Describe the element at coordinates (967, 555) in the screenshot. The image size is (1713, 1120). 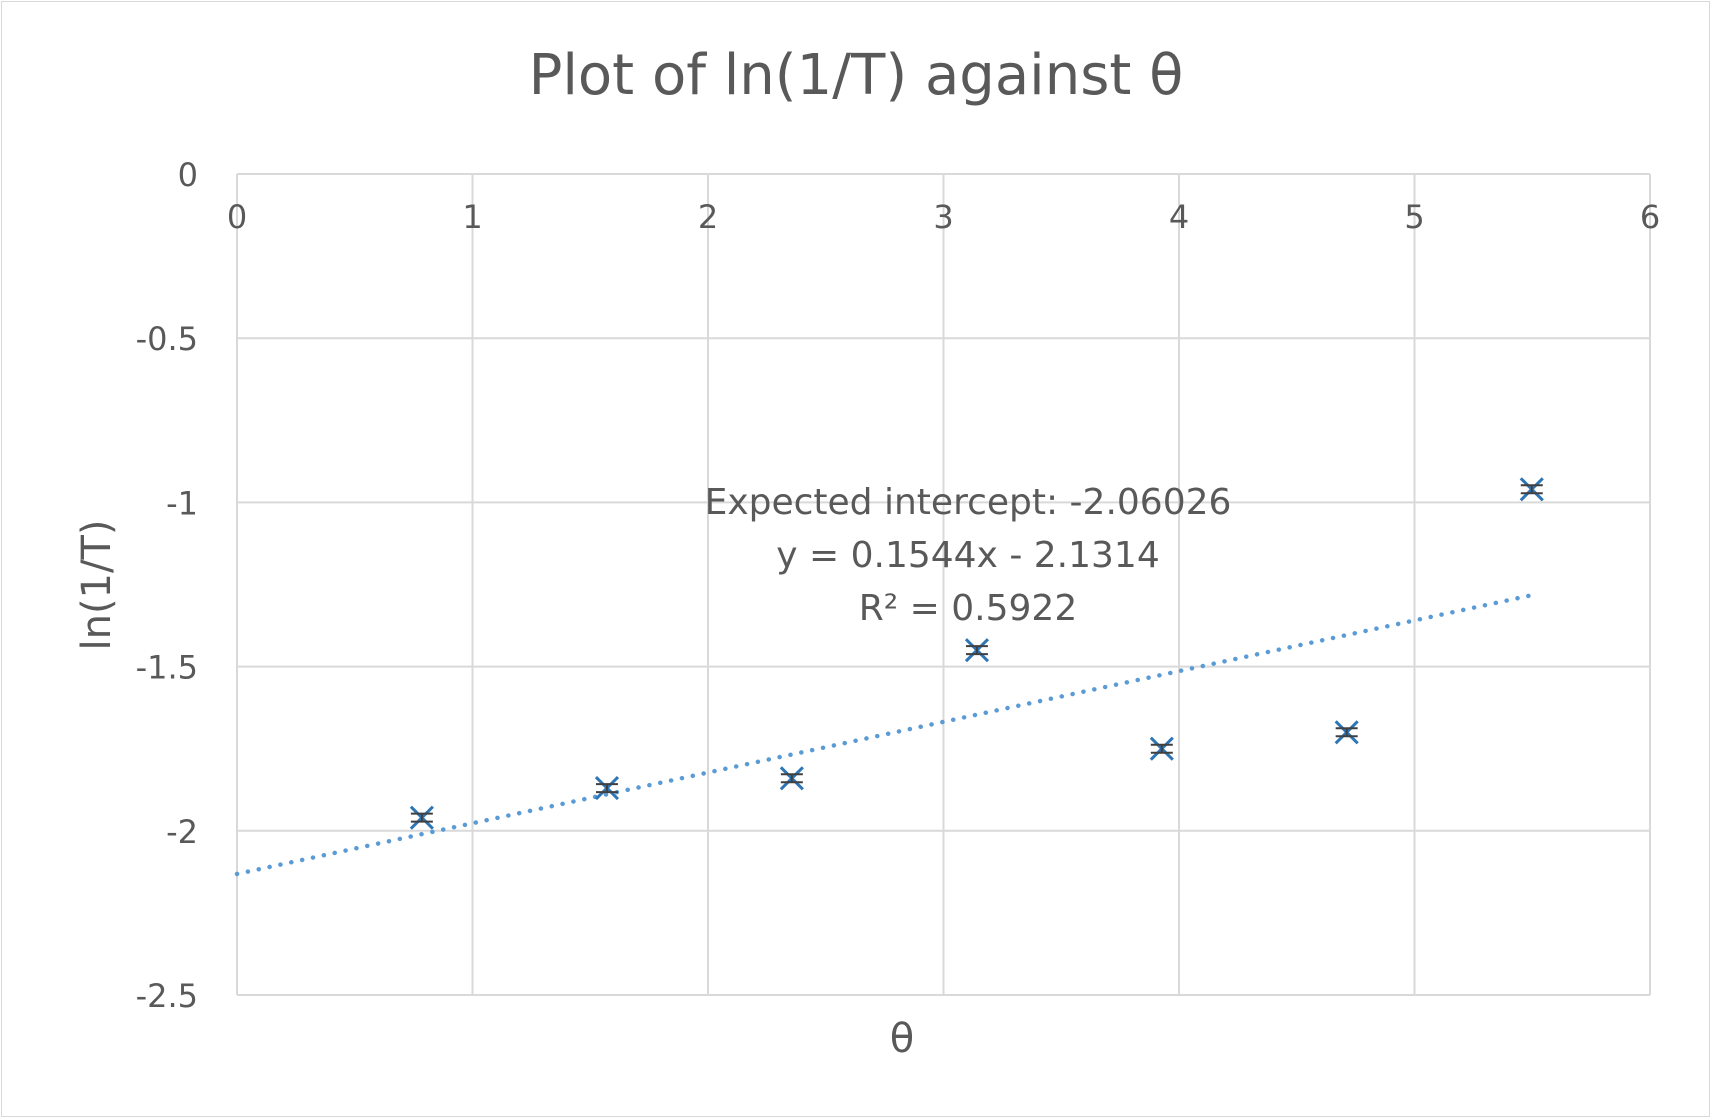
I see `annotation-trend-equation: y = 0.1544x - 2.1314` at that location.